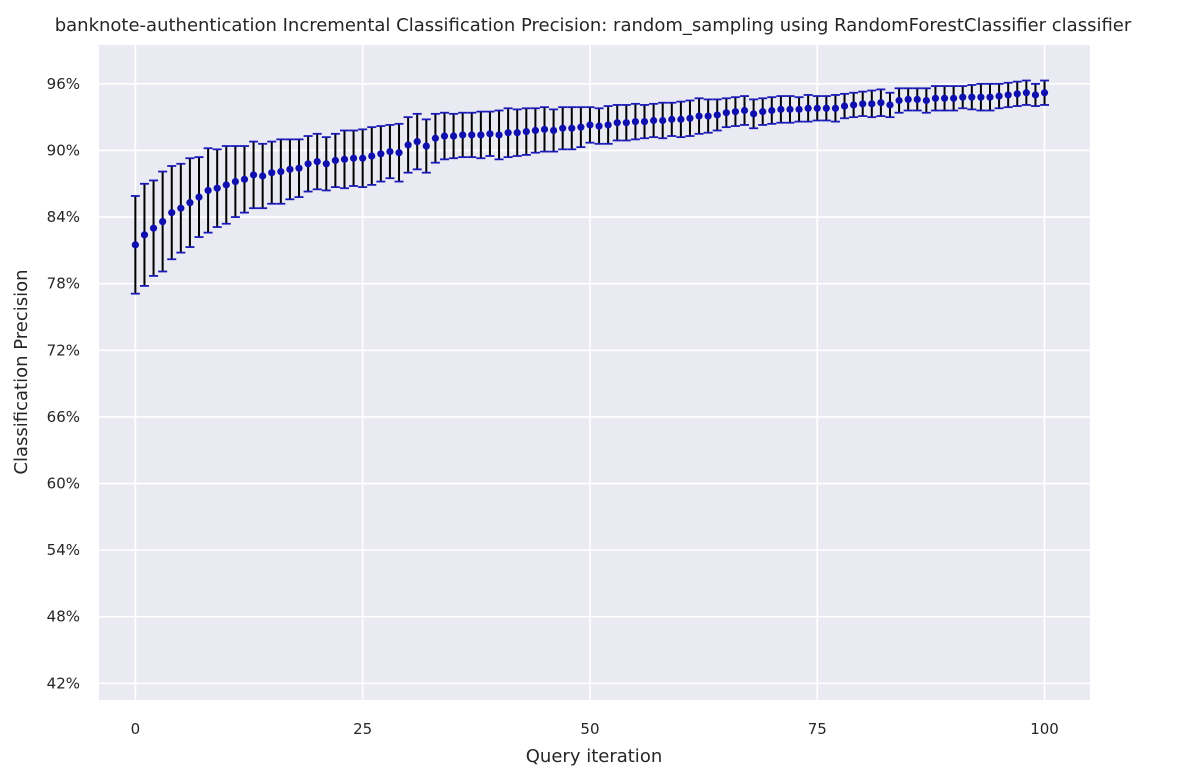 The width and height of the screenshot is (1182, 779). Describe the element at coordinates (63, 683) in the screenshot. I see `y-tick-label: 42%` at that location.